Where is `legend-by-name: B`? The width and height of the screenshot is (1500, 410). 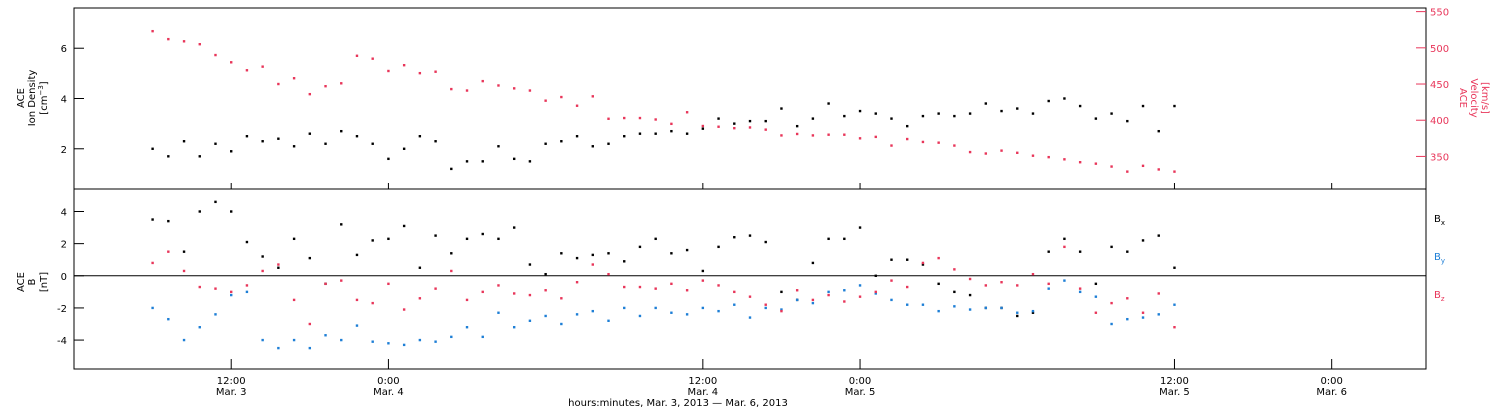 legend-by-name: B is located at coordinates (1437, 257).